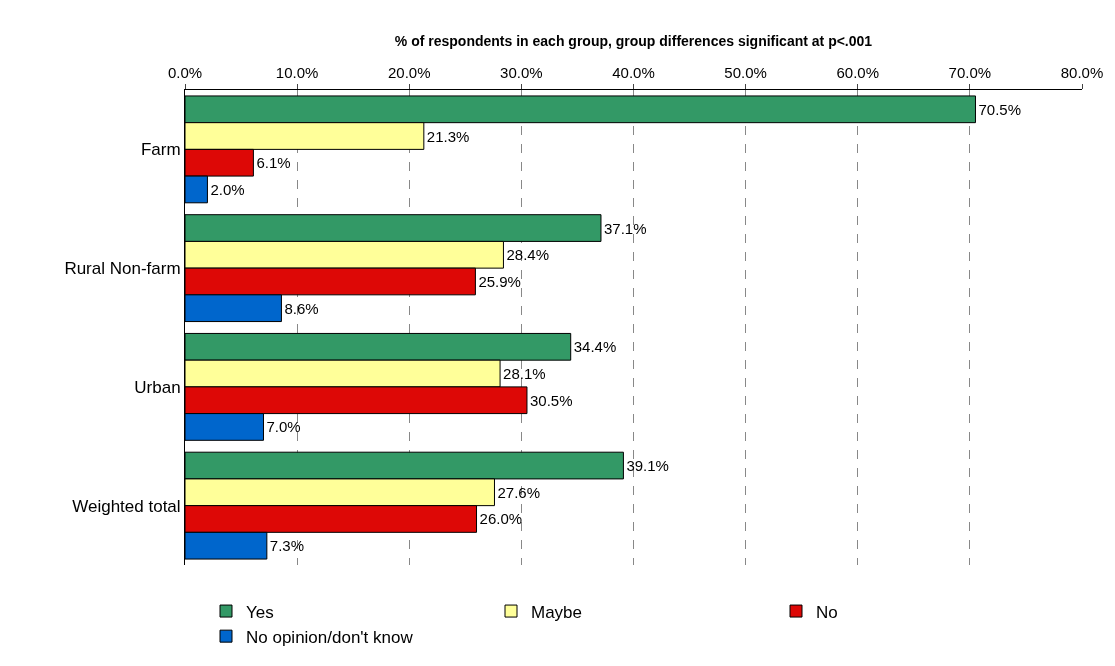 The image size is (1115, 666). I want to click on data-label: 34.4%, so click(595, 347).